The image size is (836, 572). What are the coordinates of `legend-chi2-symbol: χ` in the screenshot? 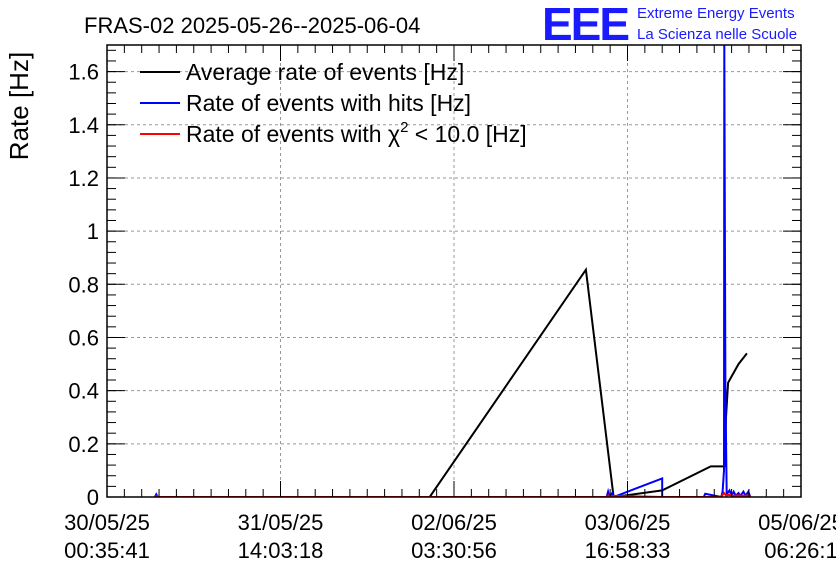 It's located at (394, 134).